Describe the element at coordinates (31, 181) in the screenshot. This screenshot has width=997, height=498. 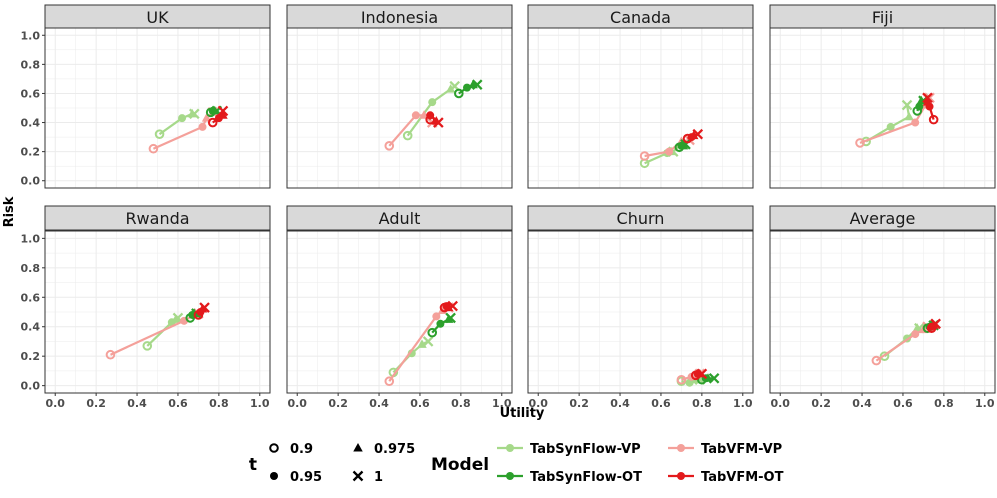
I see `y-tick-label: 0.0` at that location.